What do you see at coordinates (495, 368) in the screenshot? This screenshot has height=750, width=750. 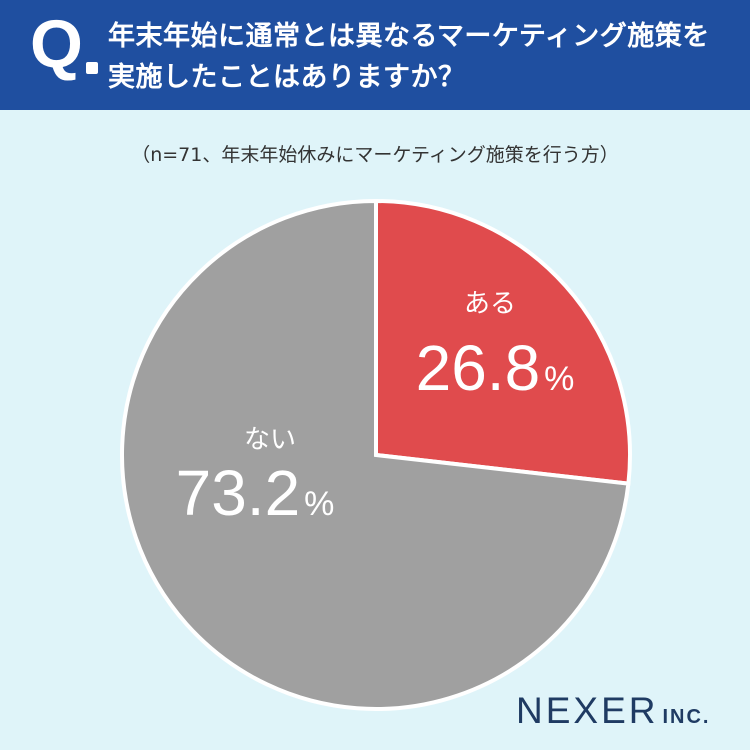 I see `slice-value-label: 26.8%` at bounding box center [495, 368].